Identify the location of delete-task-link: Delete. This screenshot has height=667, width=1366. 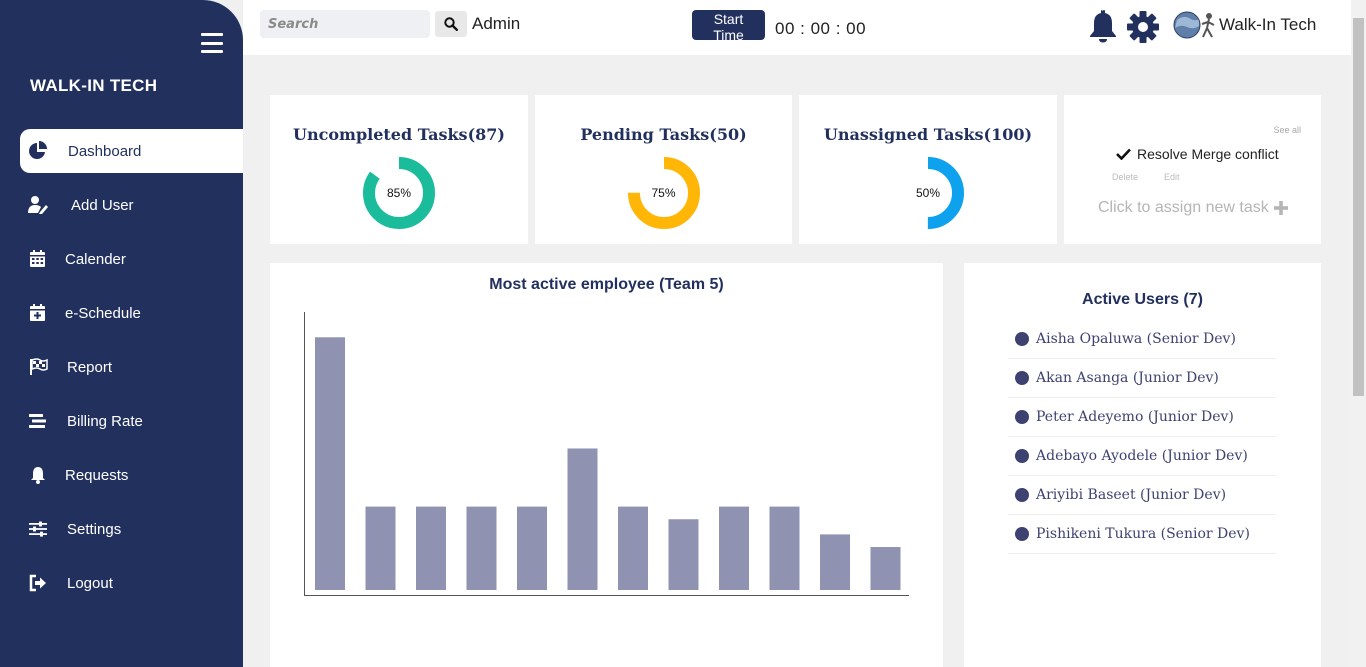
(1125, 177).